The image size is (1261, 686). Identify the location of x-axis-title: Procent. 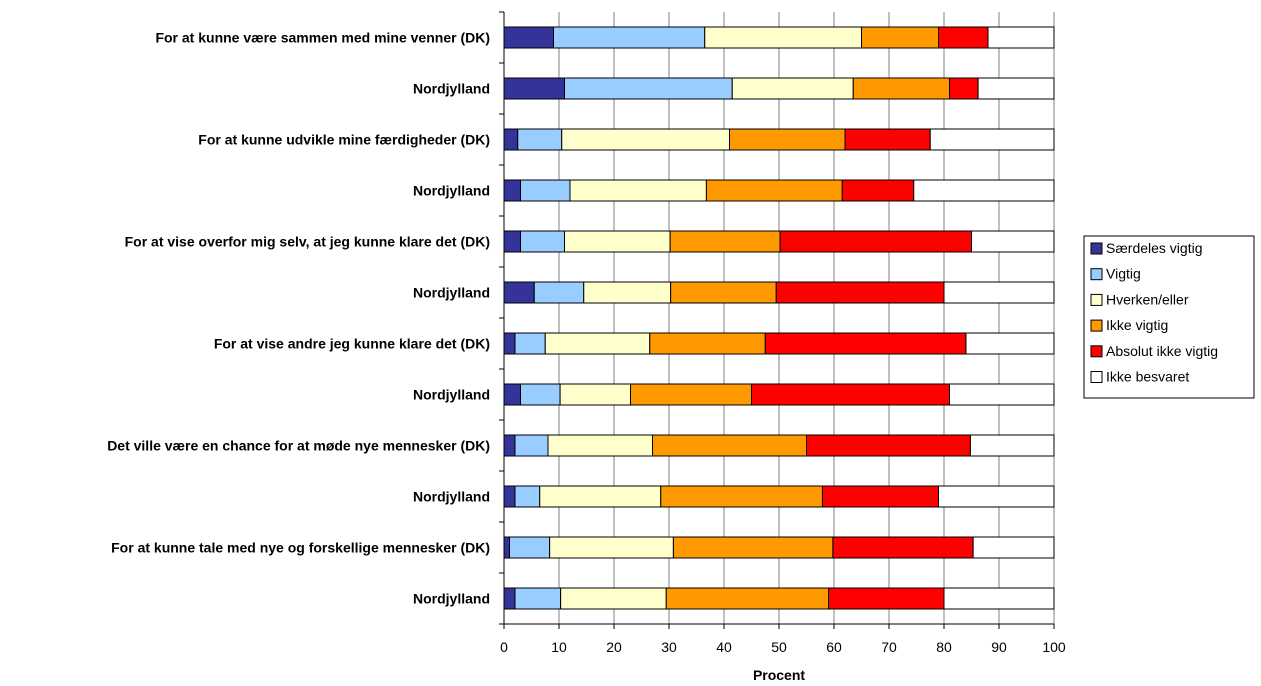
(779, 675).